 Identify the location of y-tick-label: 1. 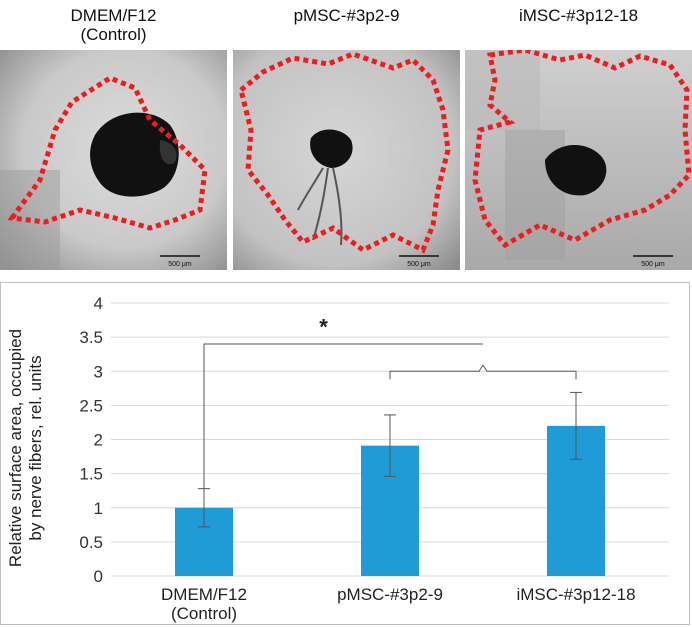
(98, 508).